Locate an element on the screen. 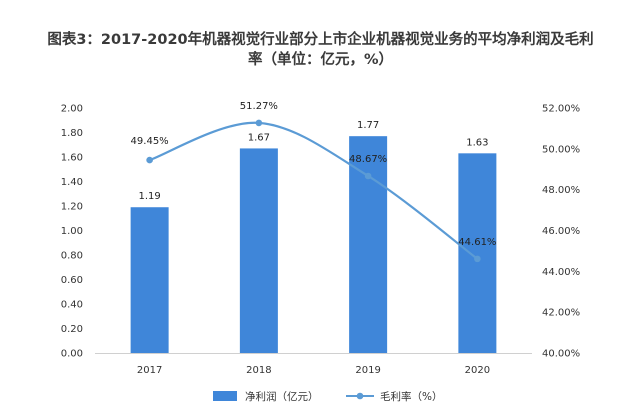  y-left-tick-label: 2.00 is located at coordinates (72, 109).